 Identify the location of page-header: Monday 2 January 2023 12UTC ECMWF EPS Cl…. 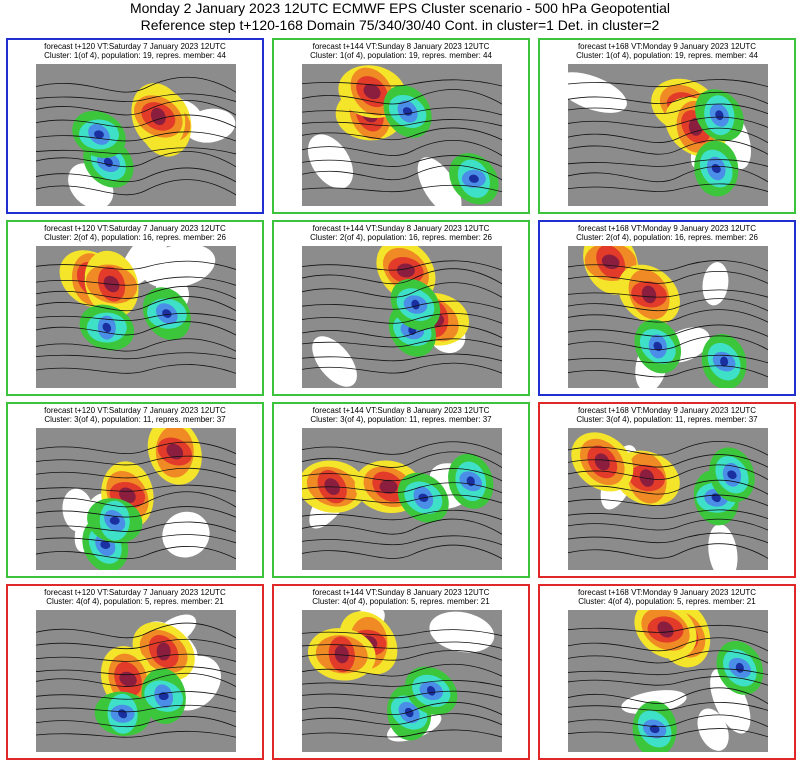
(400, 18).